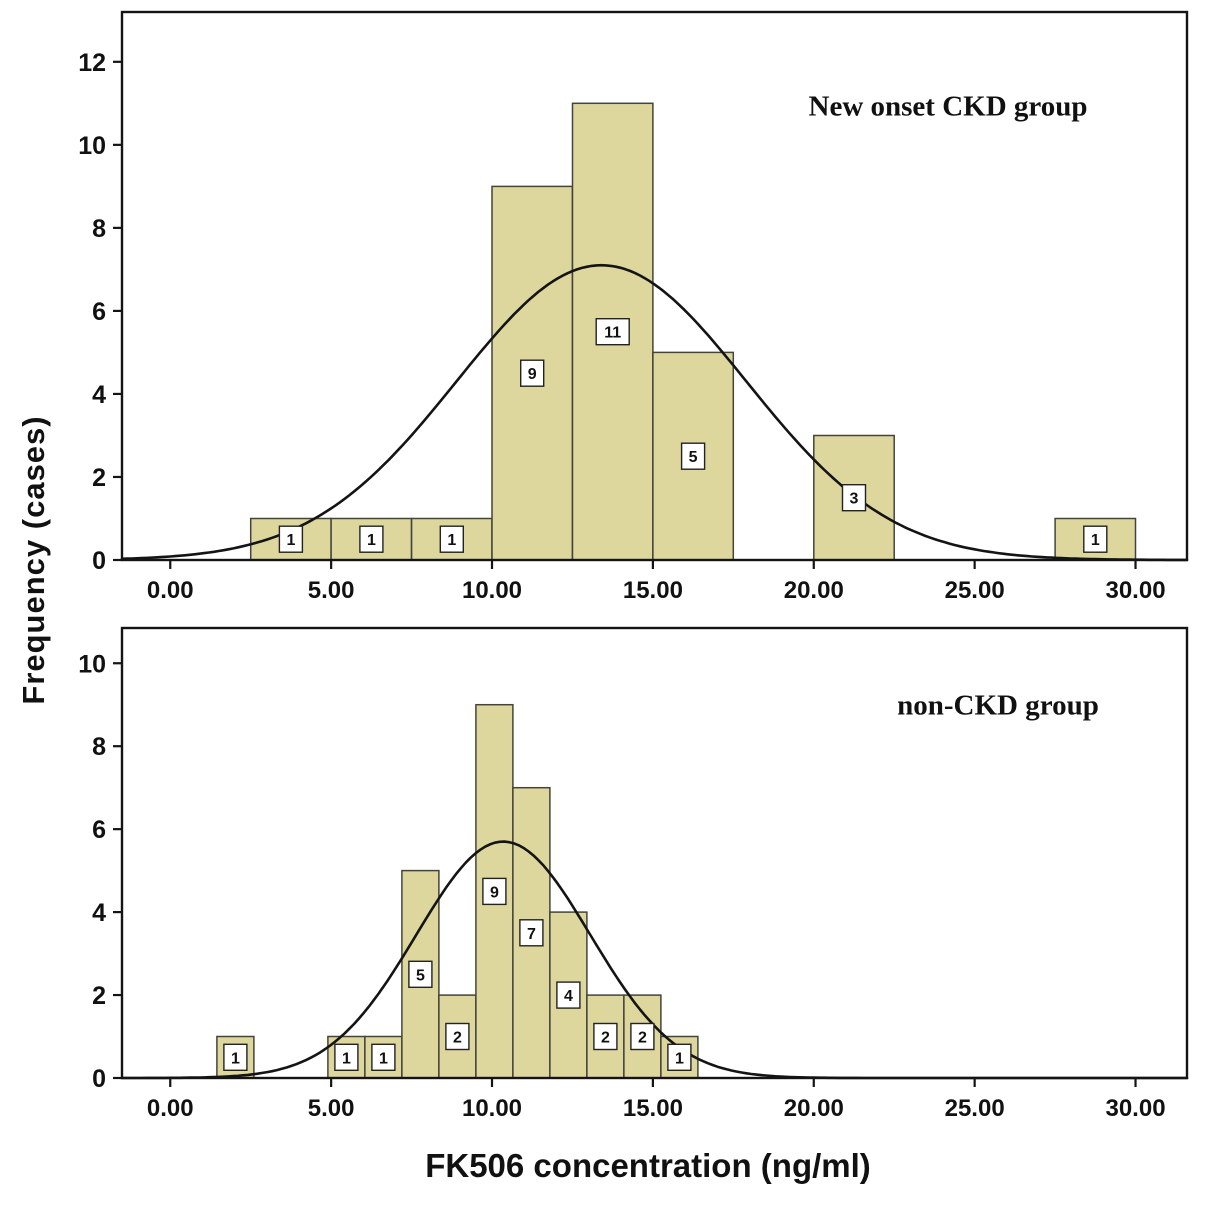  Describe the element at coordinates (33, 560) in the screenshot. I see `y-axis-title: Frequency (cases)` at that location.